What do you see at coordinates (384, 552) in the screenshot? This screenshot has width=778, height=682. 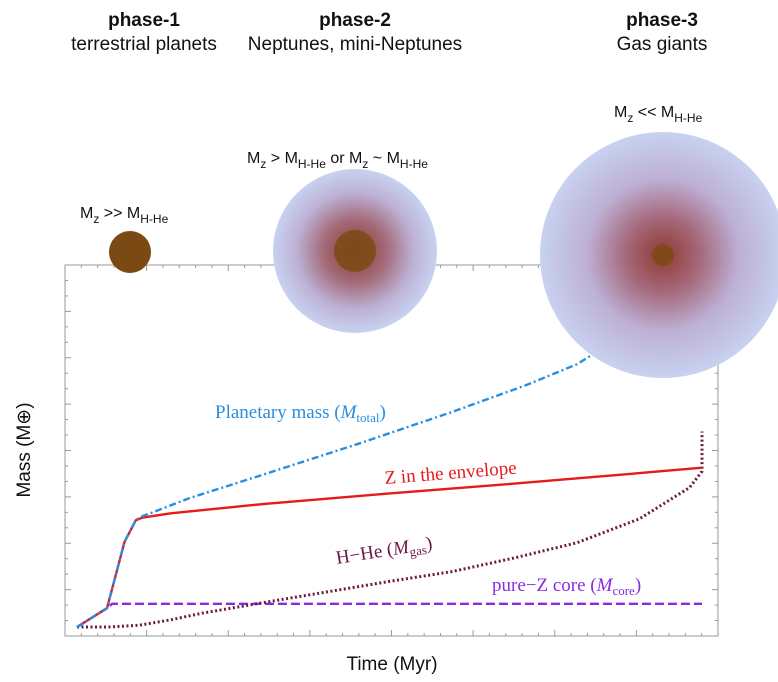 I see `hhe-label: H−He (Mgas)` at bounding box center [384, 552].